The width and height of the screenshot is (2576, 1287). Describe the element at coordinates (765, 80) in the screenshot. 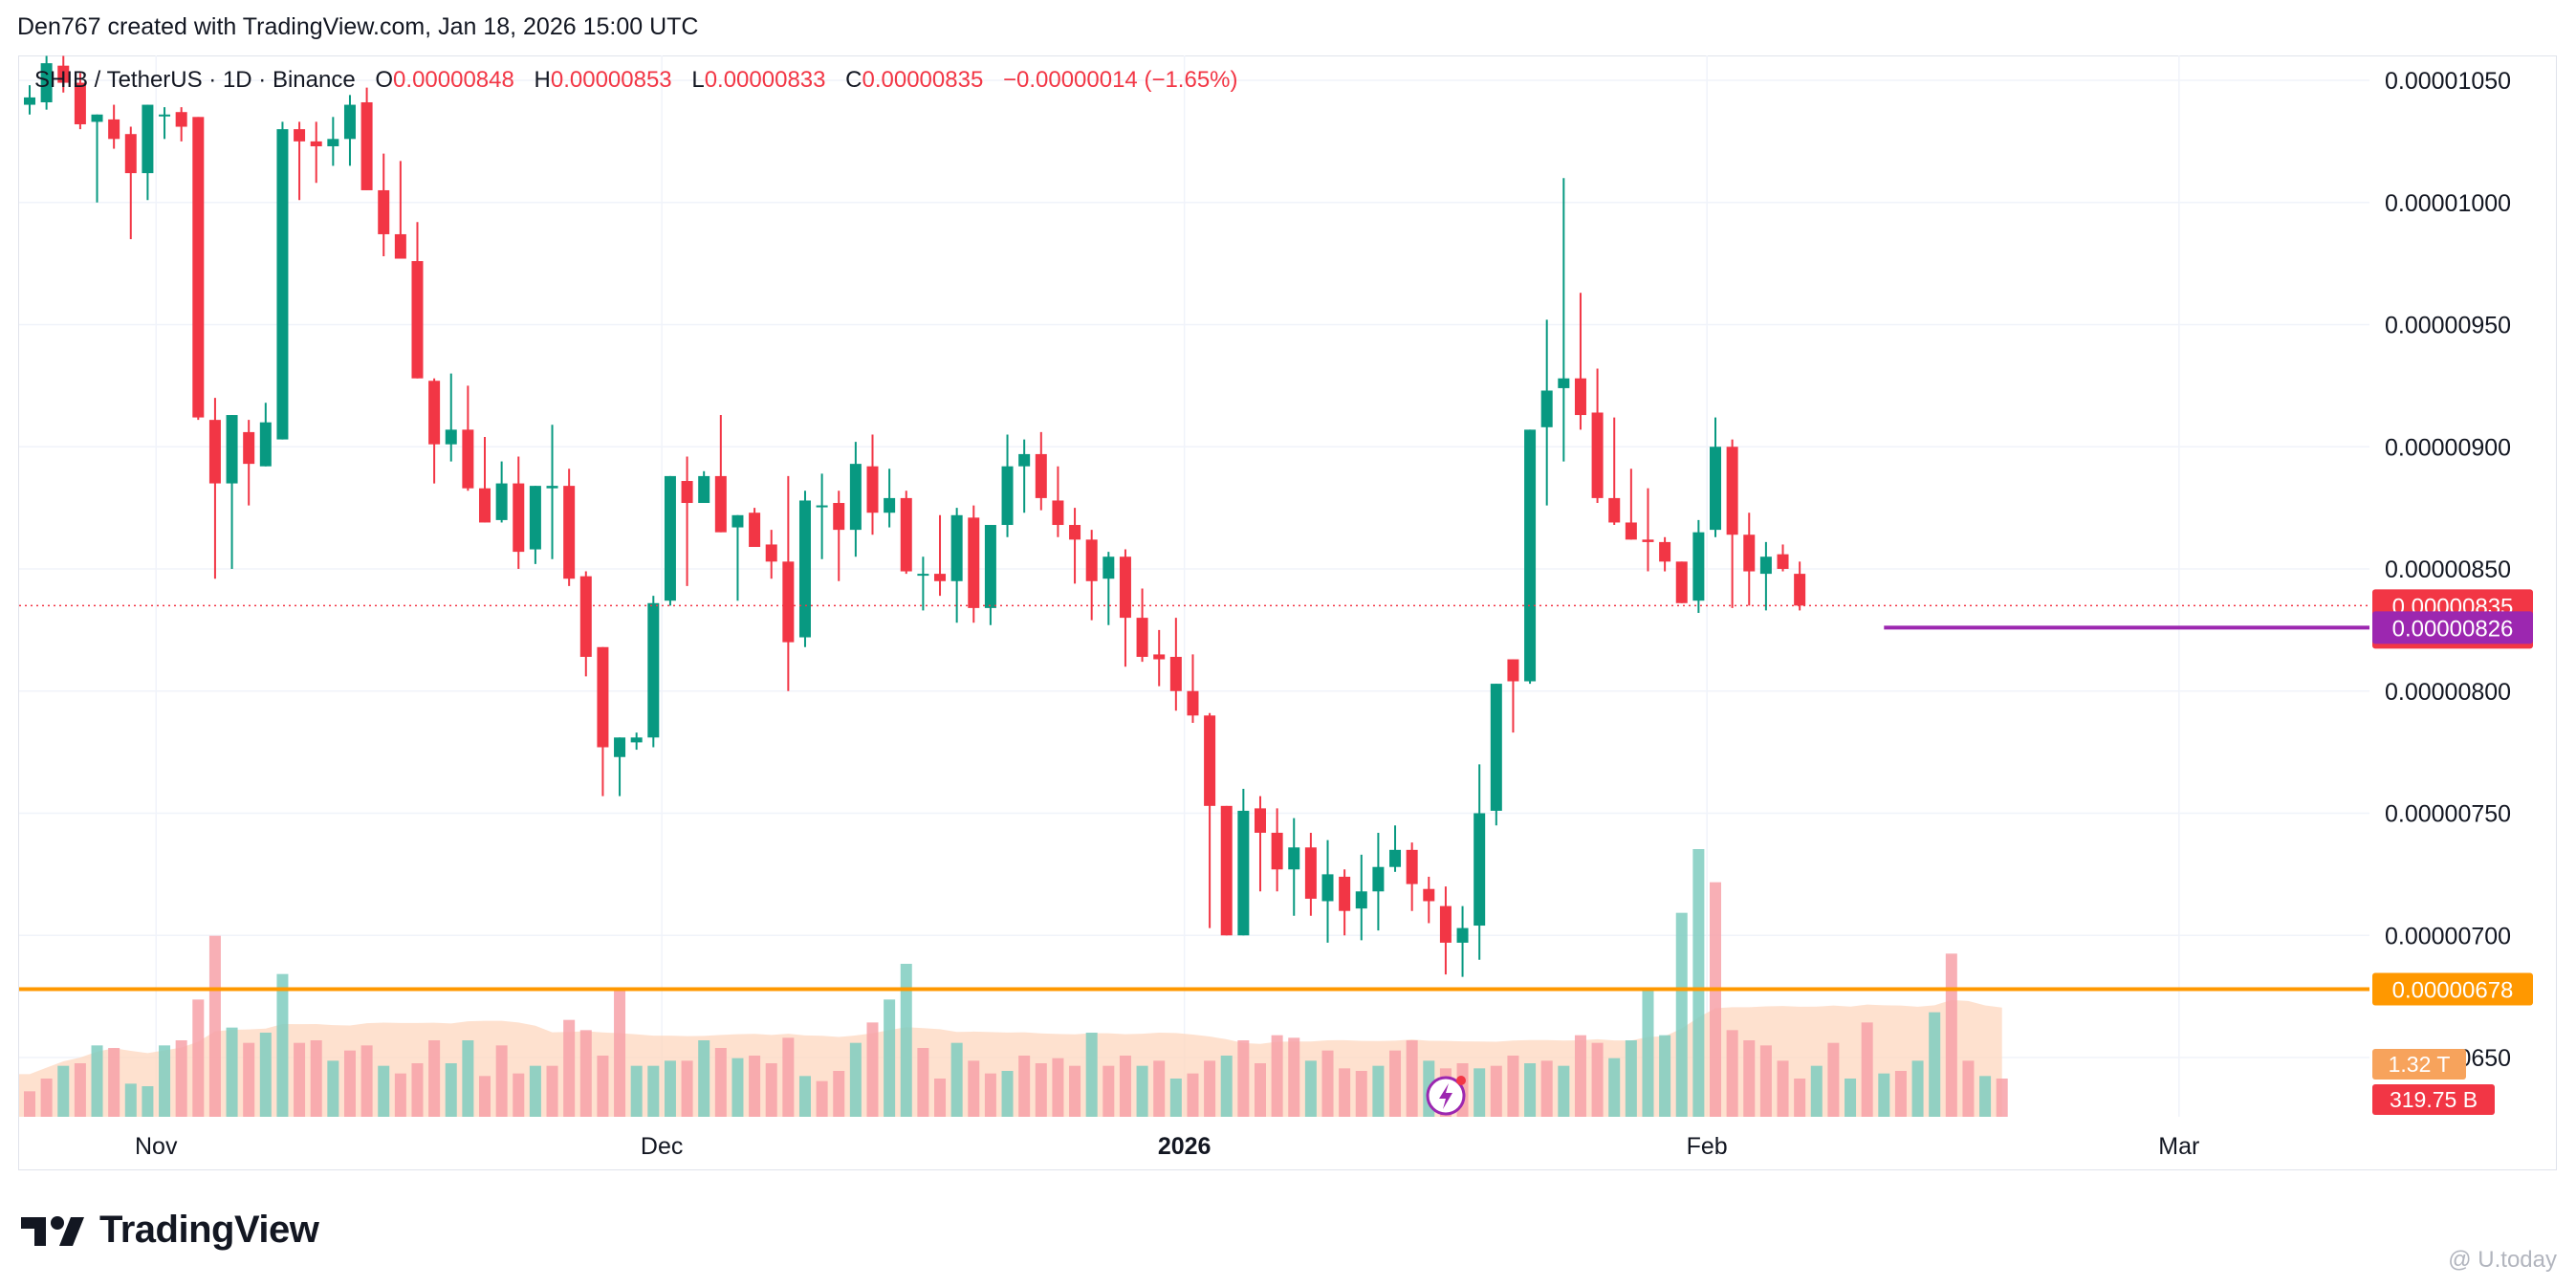

I see `legend-low-value: 0.00000833` at that location.